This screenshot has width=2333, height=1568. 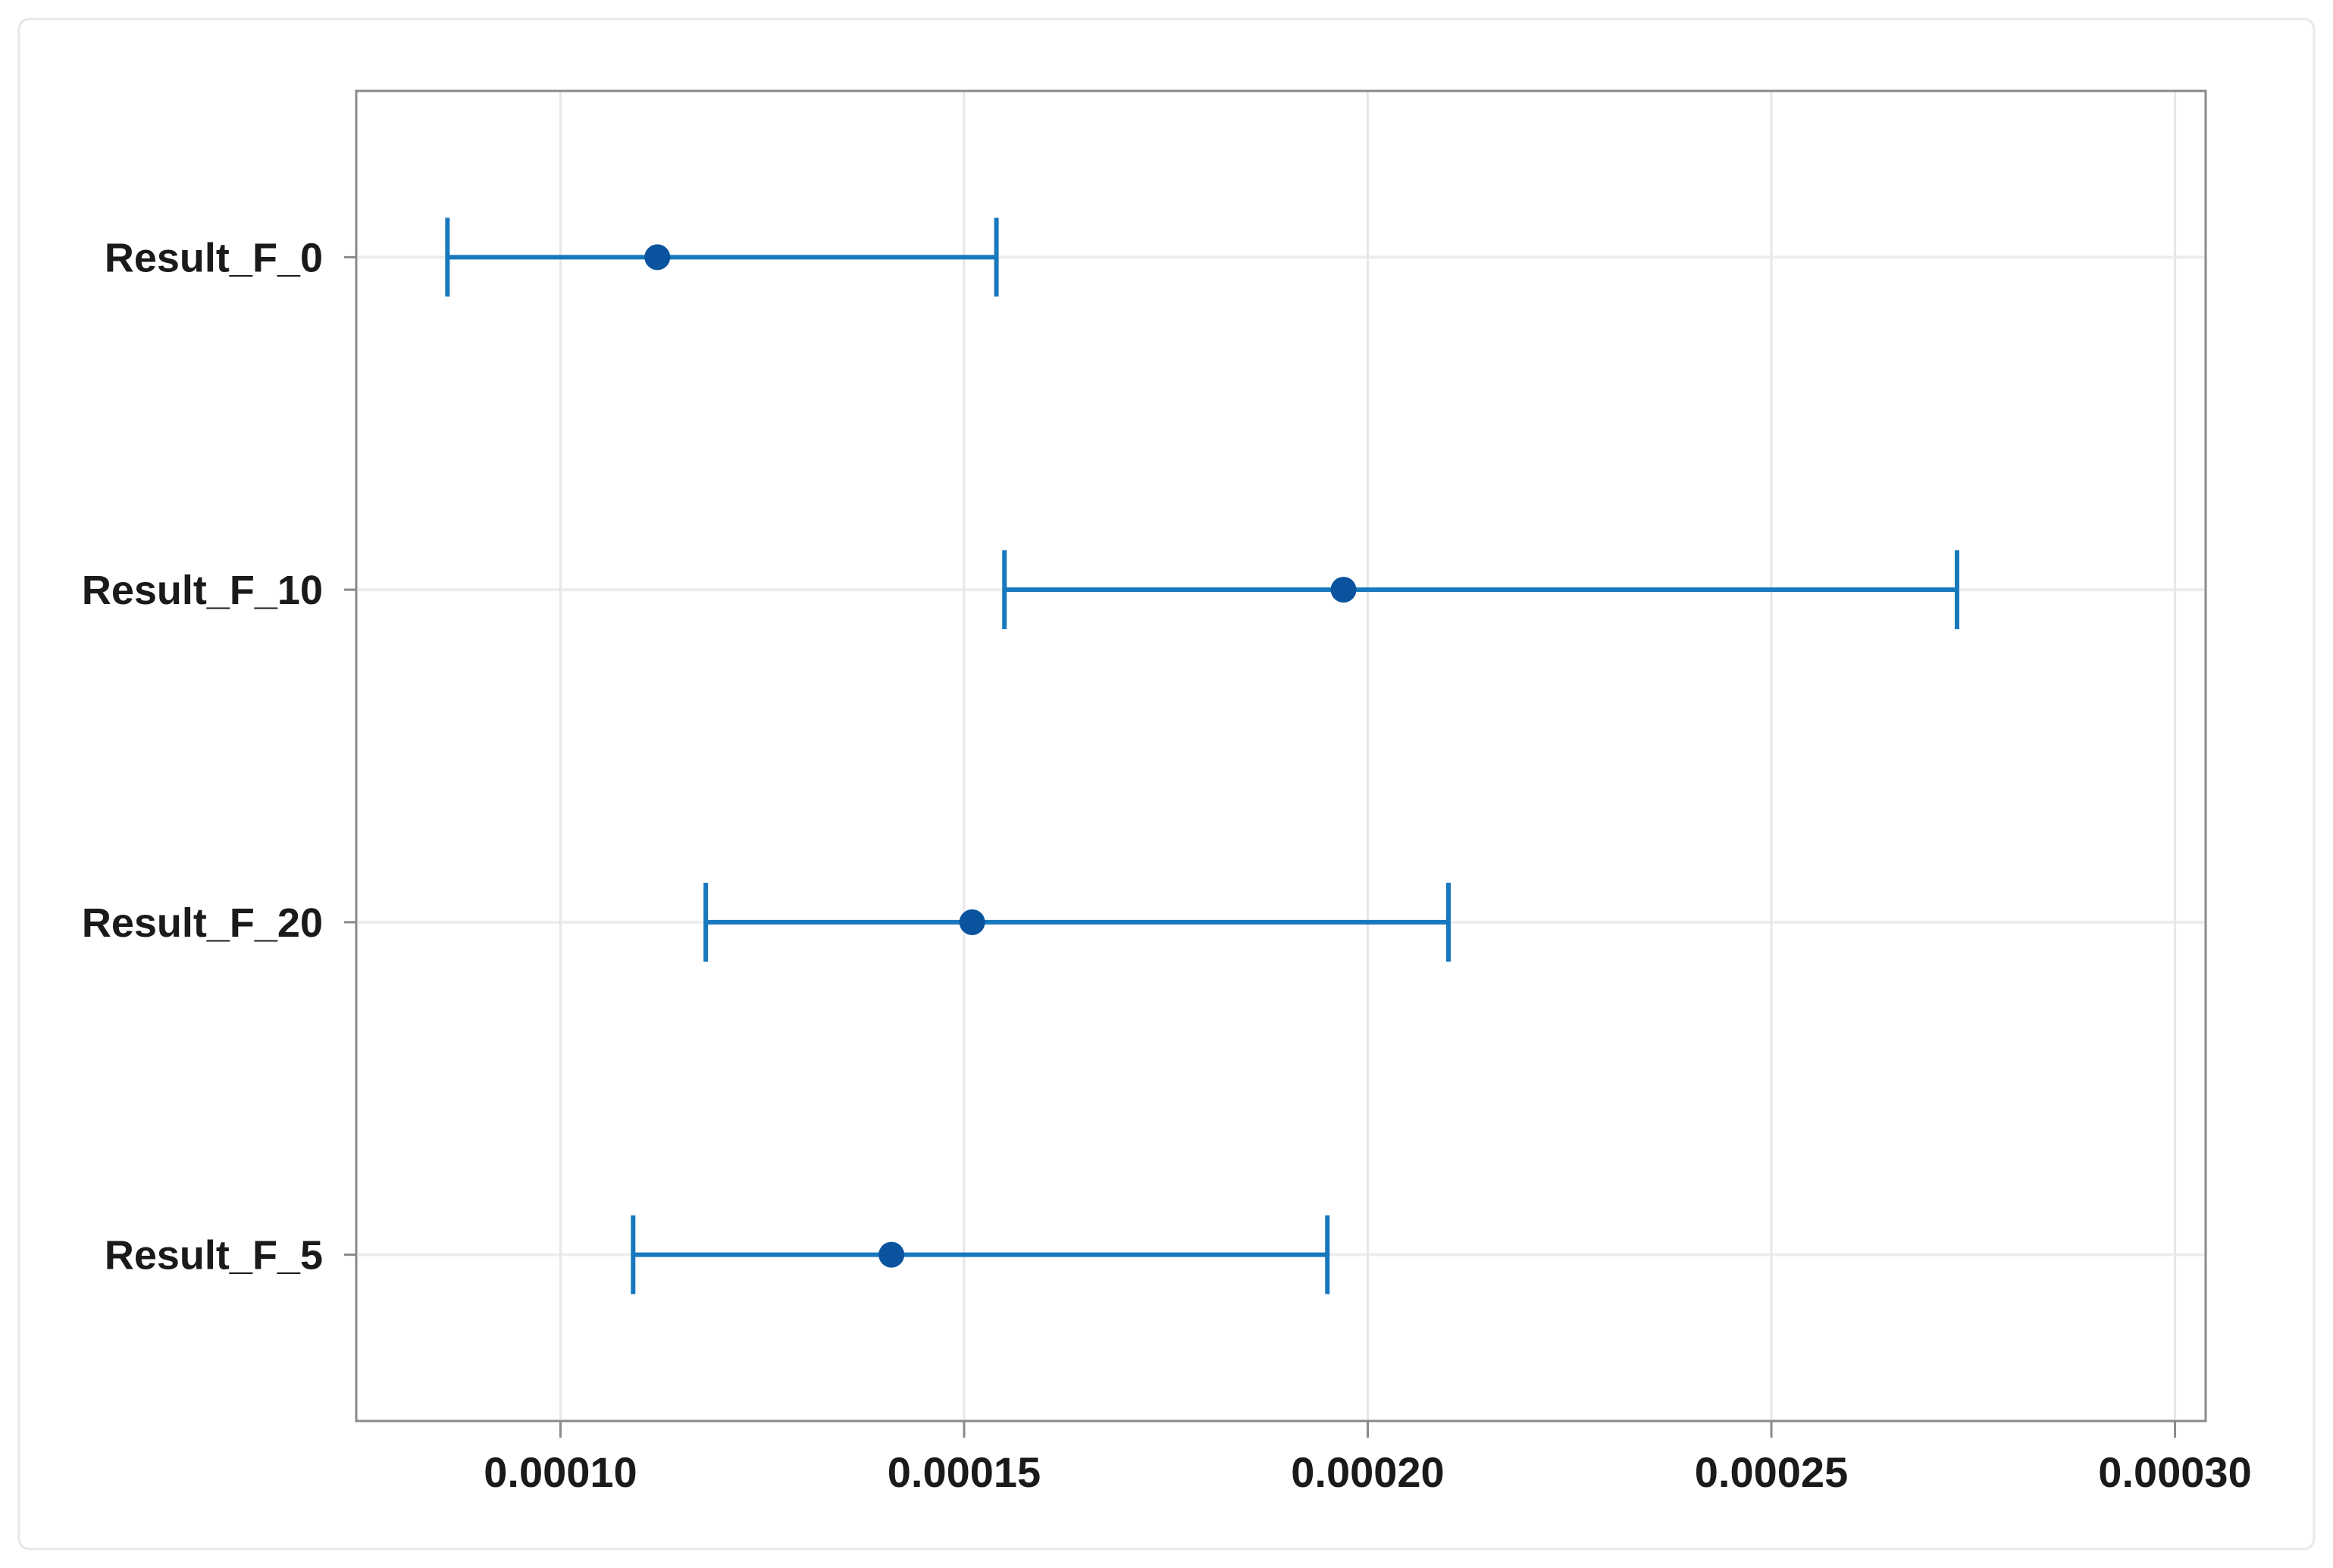 I want to click on category-label: Result_F_0, so click(x=214, y=257).